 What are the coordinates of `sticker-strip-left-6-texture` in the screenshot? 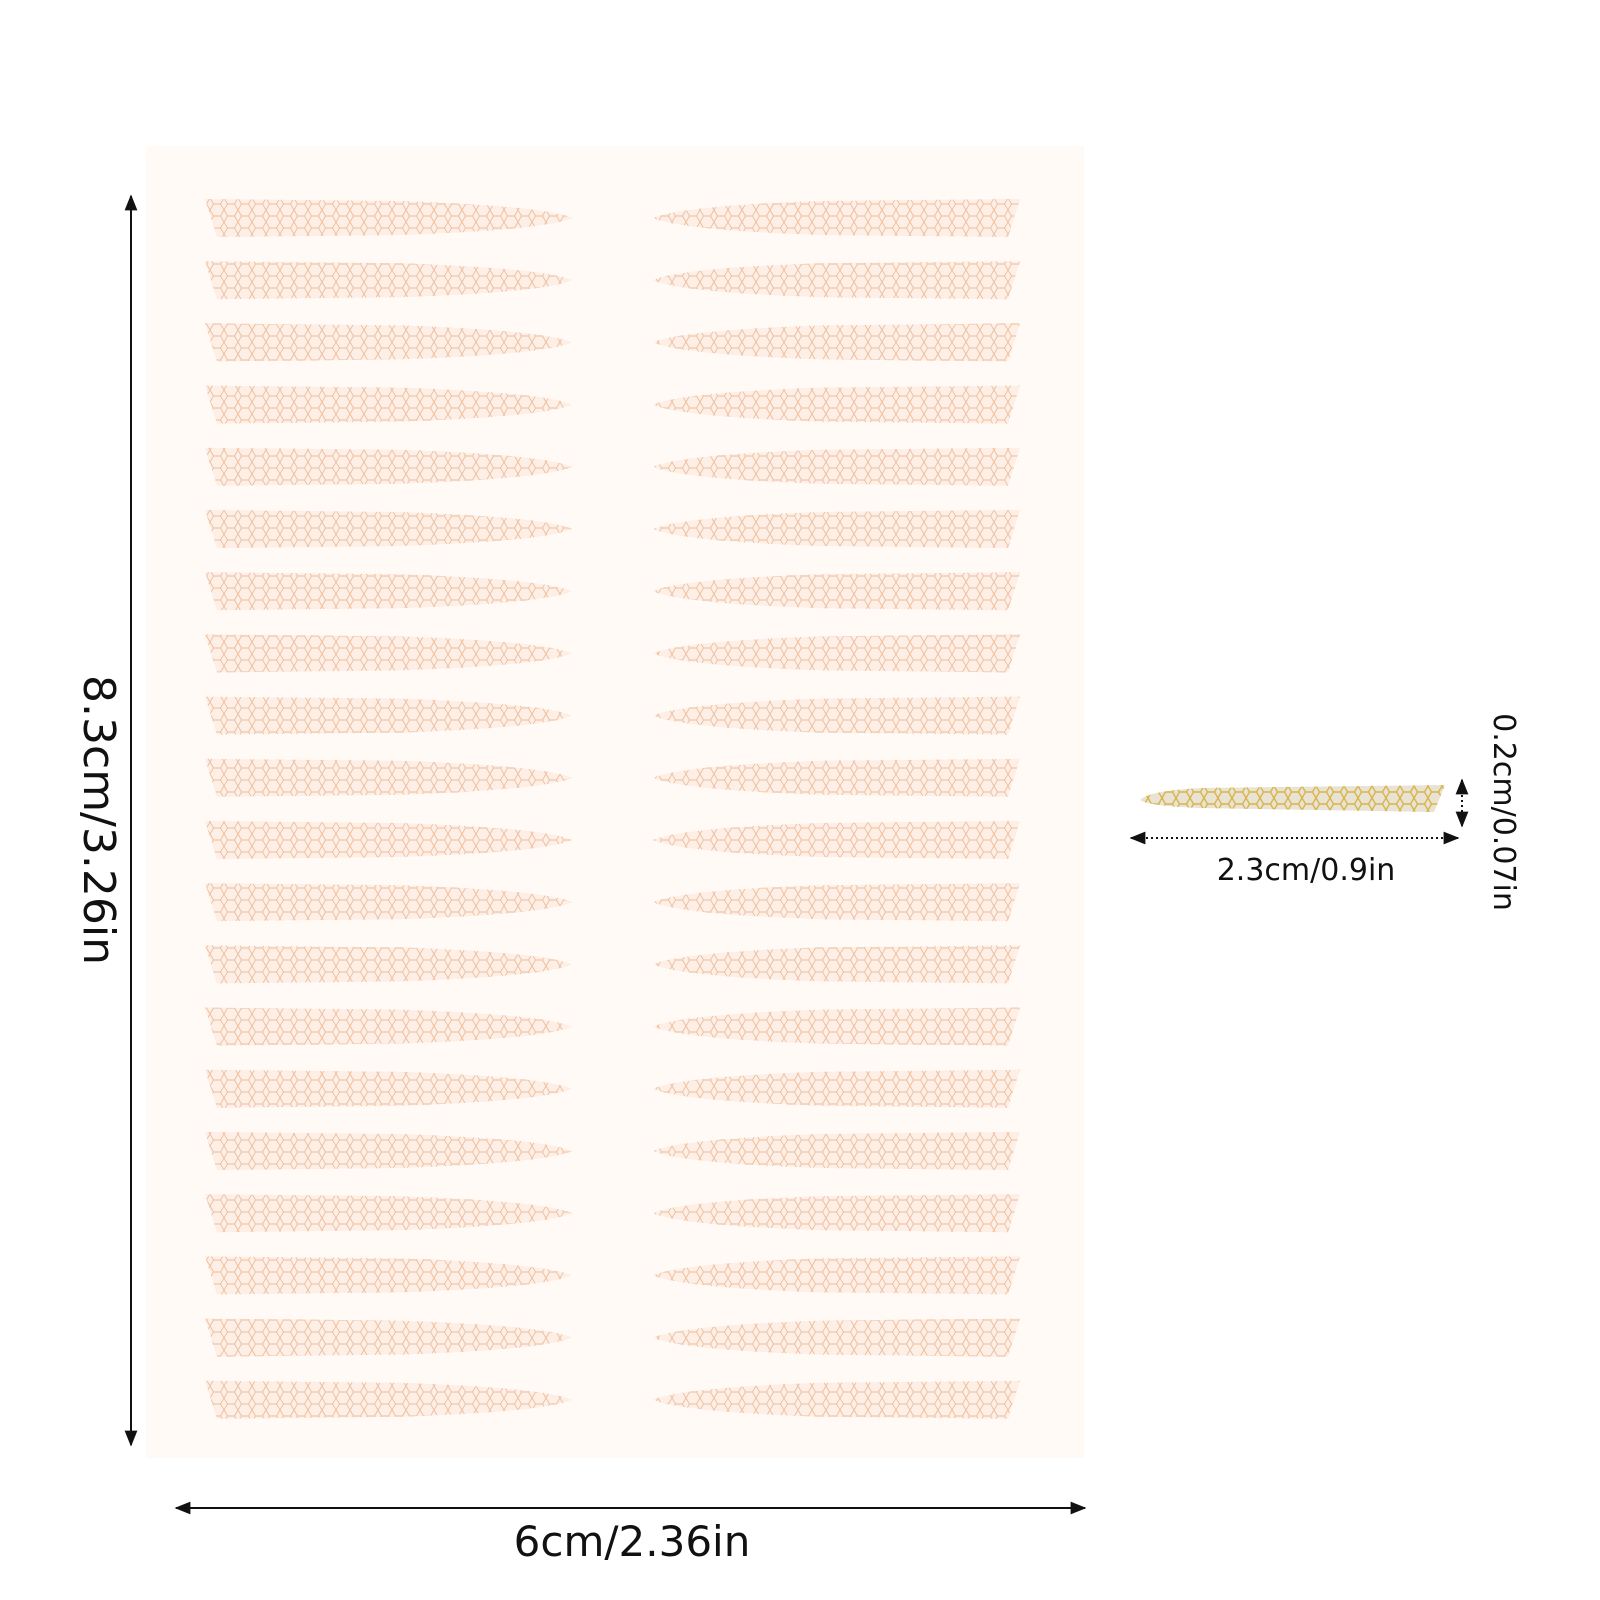 It's located at (388, 529).